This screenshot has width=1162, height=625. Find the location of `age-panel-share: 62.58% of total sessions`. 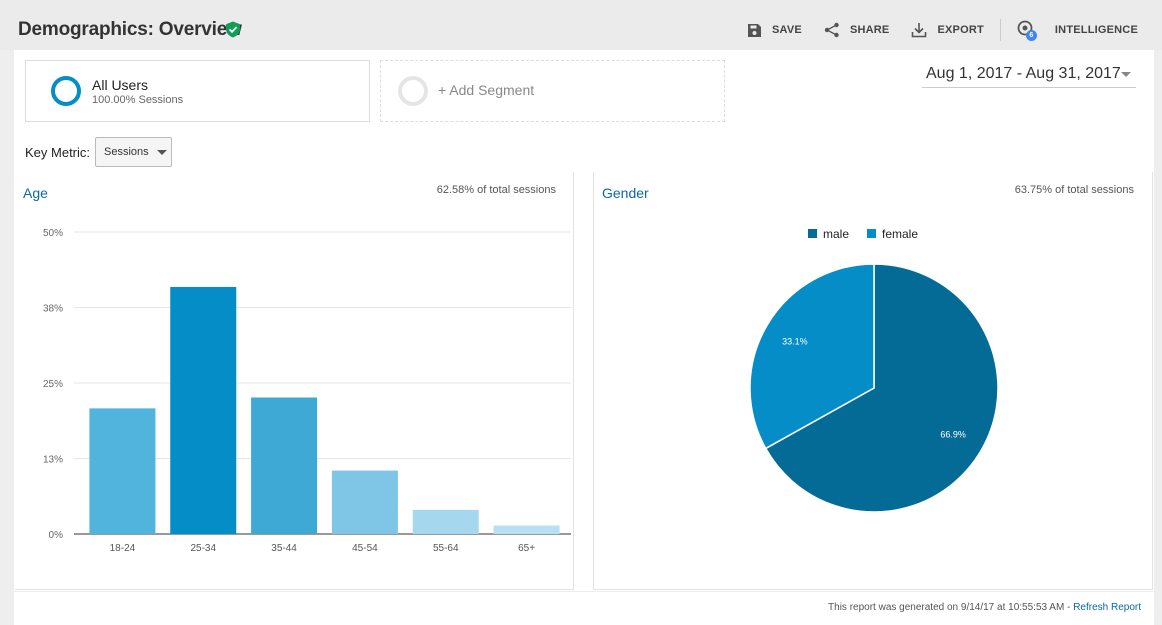

age-panel-share: 62.58% of total sessions is located at coordinates (496, 190).